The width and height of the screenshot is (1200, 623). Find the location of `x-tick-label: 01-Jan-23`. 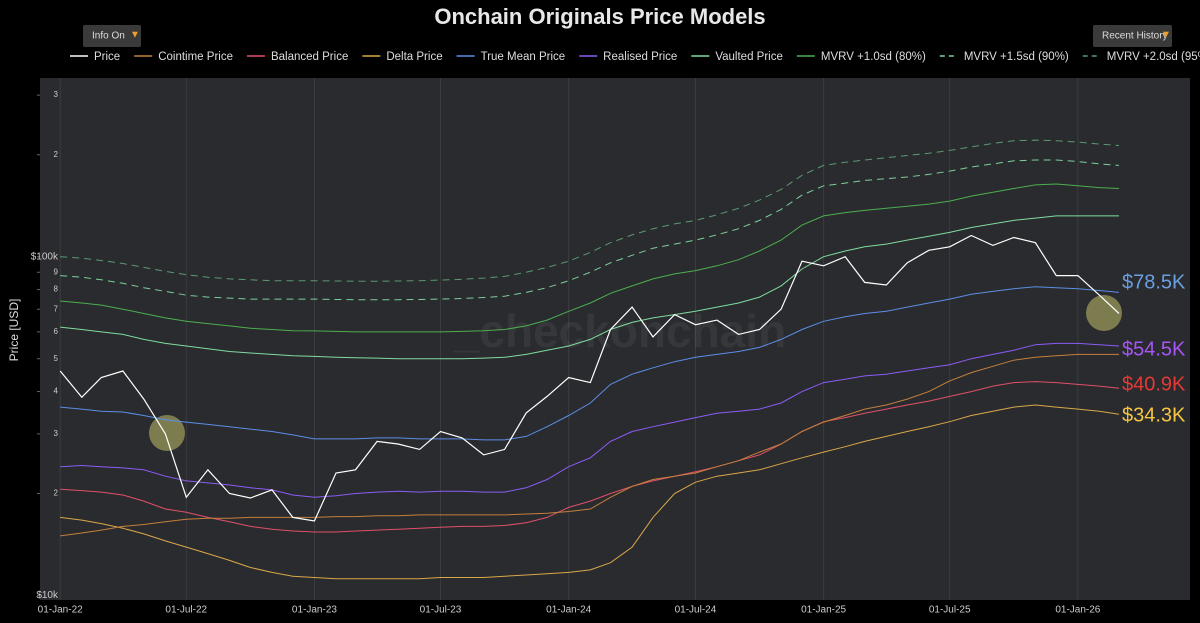

x-tick-label: 01-Jan-23 is located at coordinates (314, 610).